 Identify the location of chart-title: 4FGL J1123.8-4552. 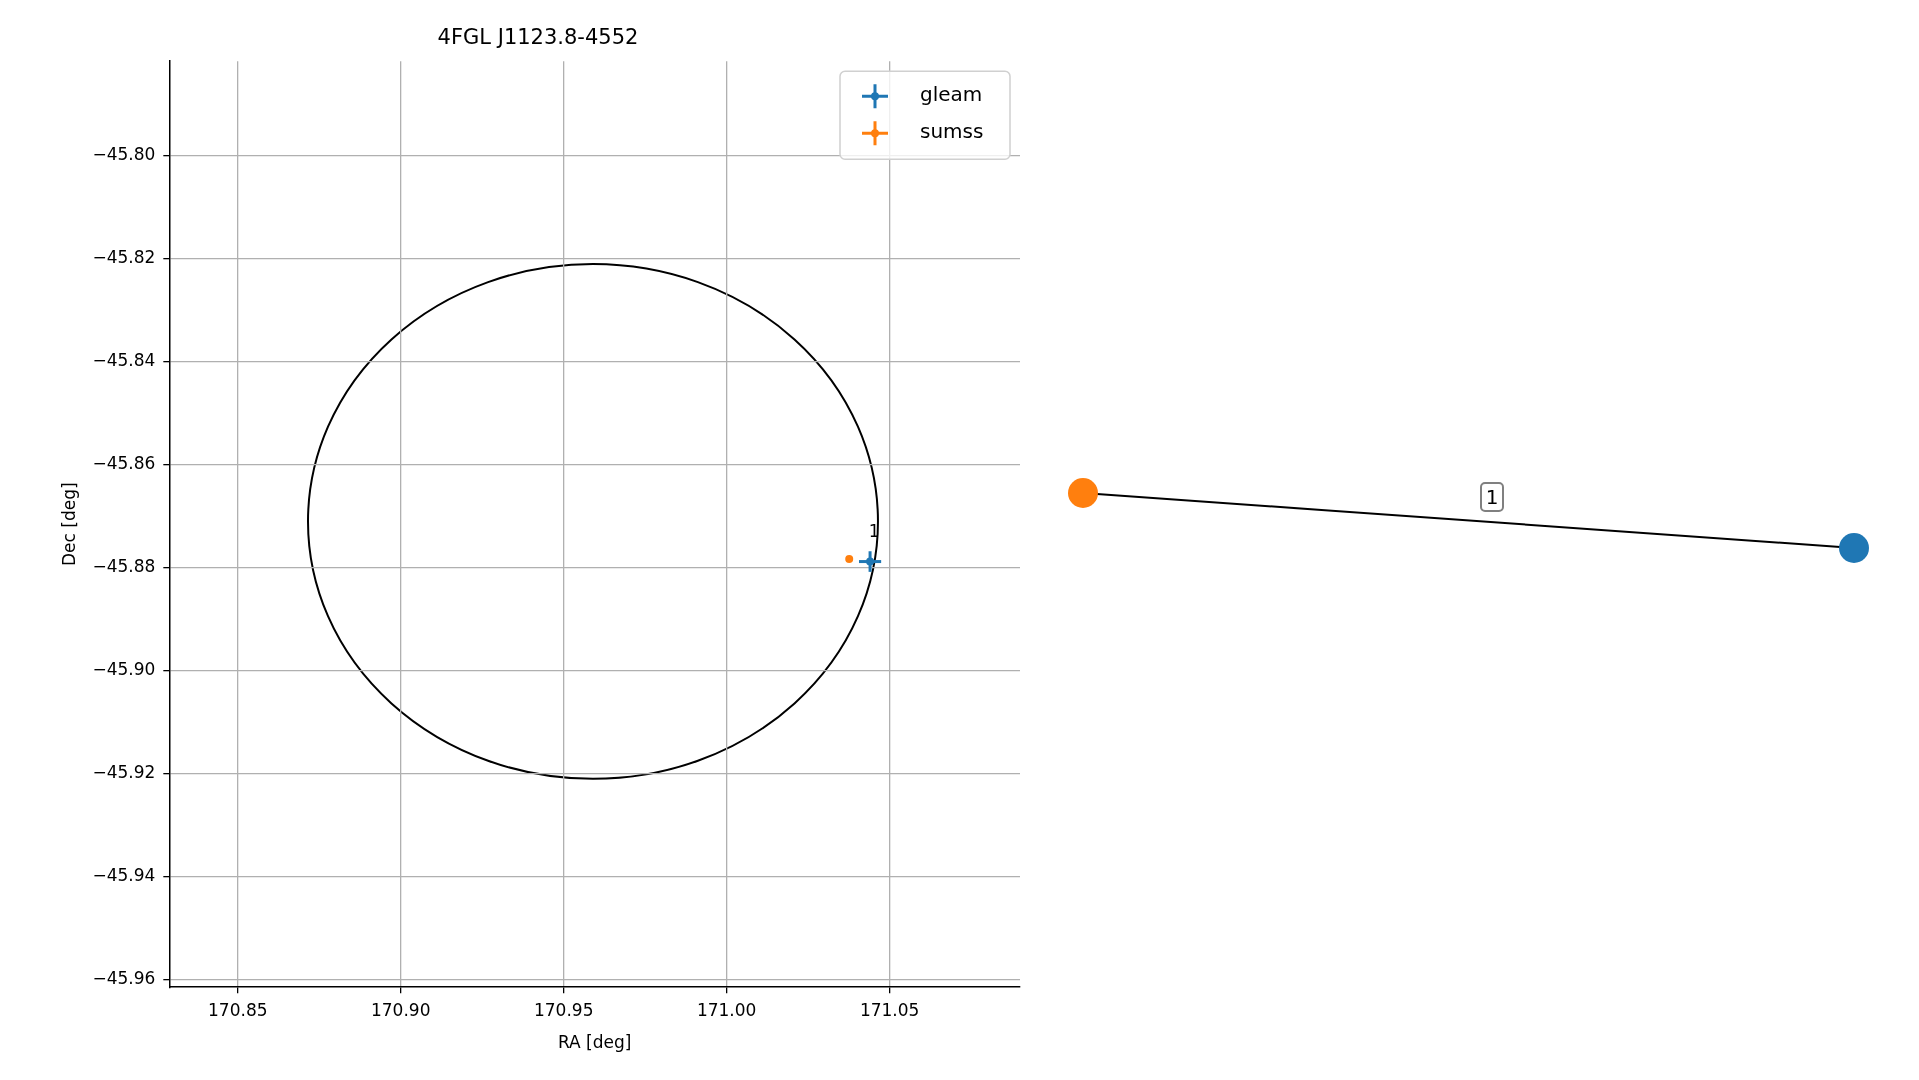
(538, 37).